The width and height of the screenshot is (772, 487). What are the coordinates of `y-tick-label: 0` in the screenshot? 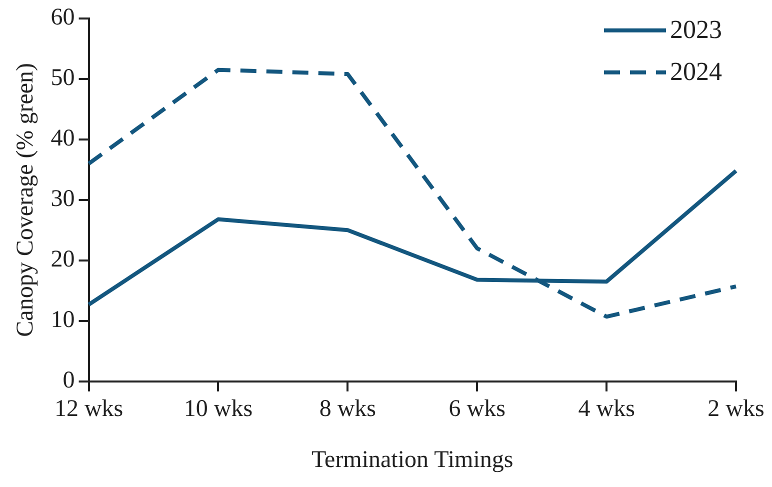 It's located at (68, 381).